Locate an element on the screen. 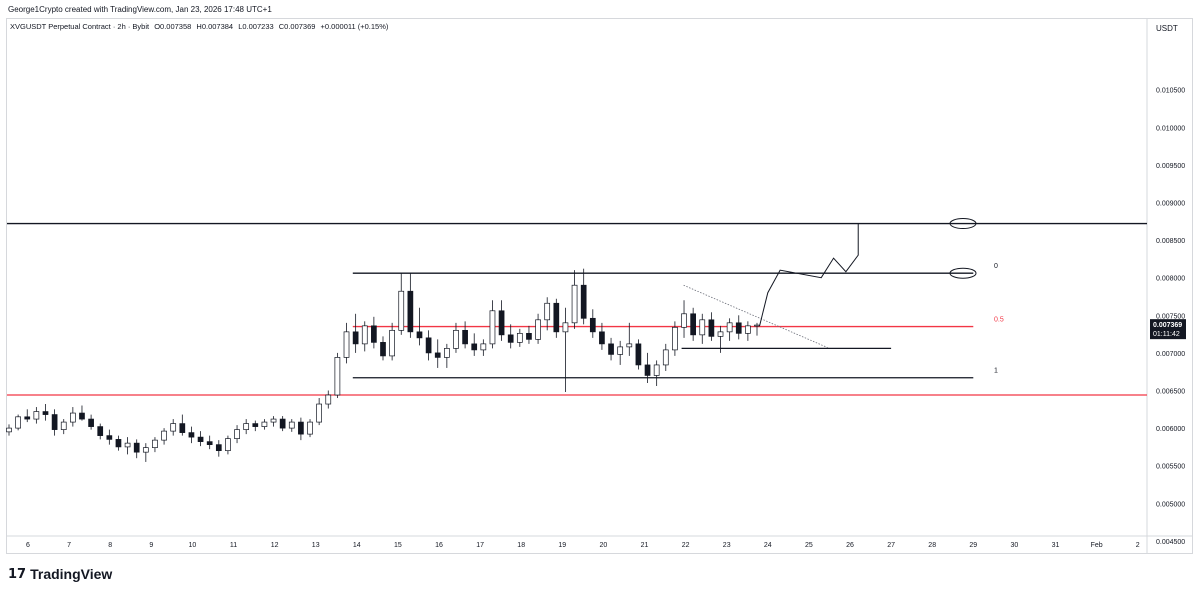 The width and height of the screenshot is (1199, 594). y-tick-label: 0.005000 is located at coordinates (1170, 504).